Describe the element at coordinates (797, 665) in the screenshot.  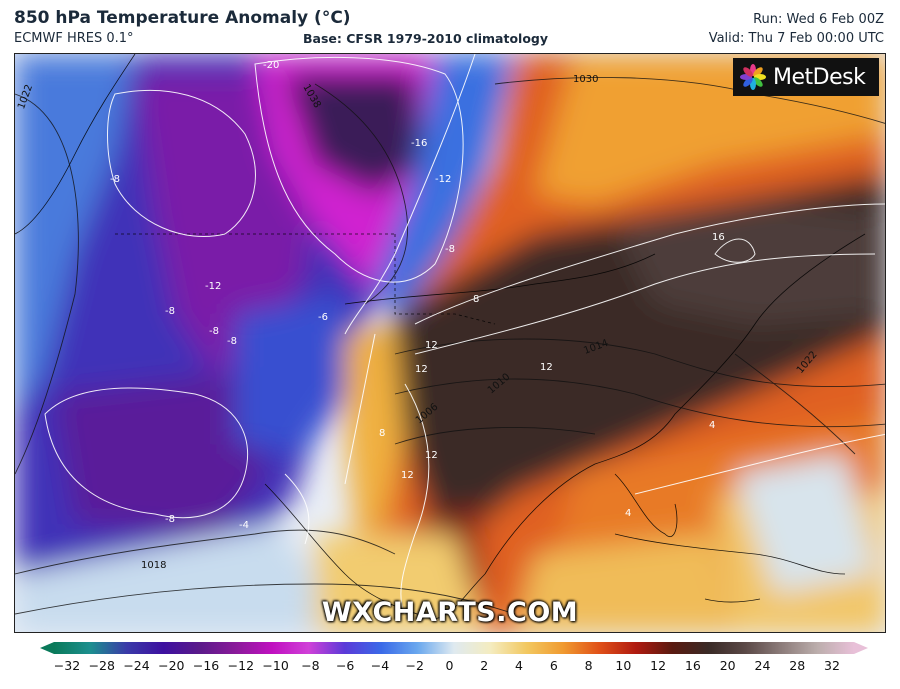
I see `legend-tick-label: 28` at that location.